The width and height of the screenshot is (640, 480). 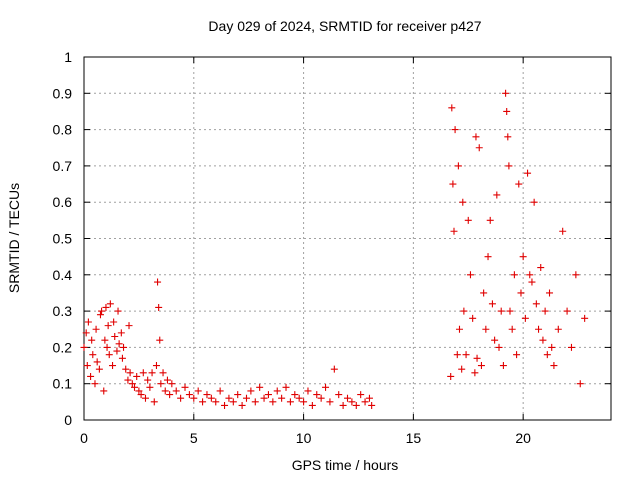 What do you see at coordinates (63, 166) in the screenshot?
I see `y-tick-label: 0.7` at bounding box center [63, 166].